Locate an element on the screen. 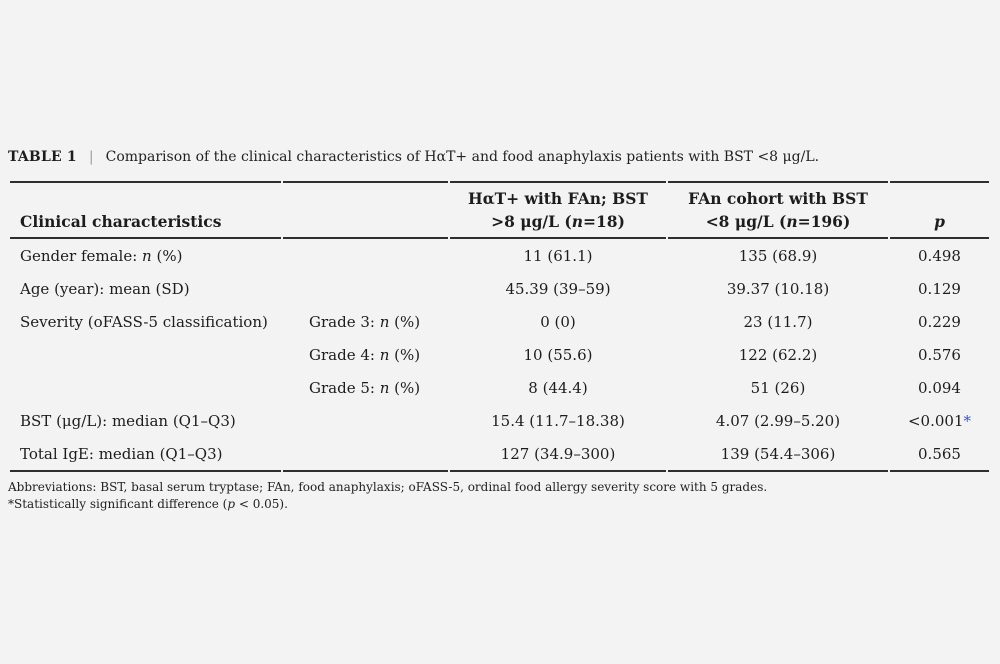  value-p: 0.094 is located at coordinates (939, 387).